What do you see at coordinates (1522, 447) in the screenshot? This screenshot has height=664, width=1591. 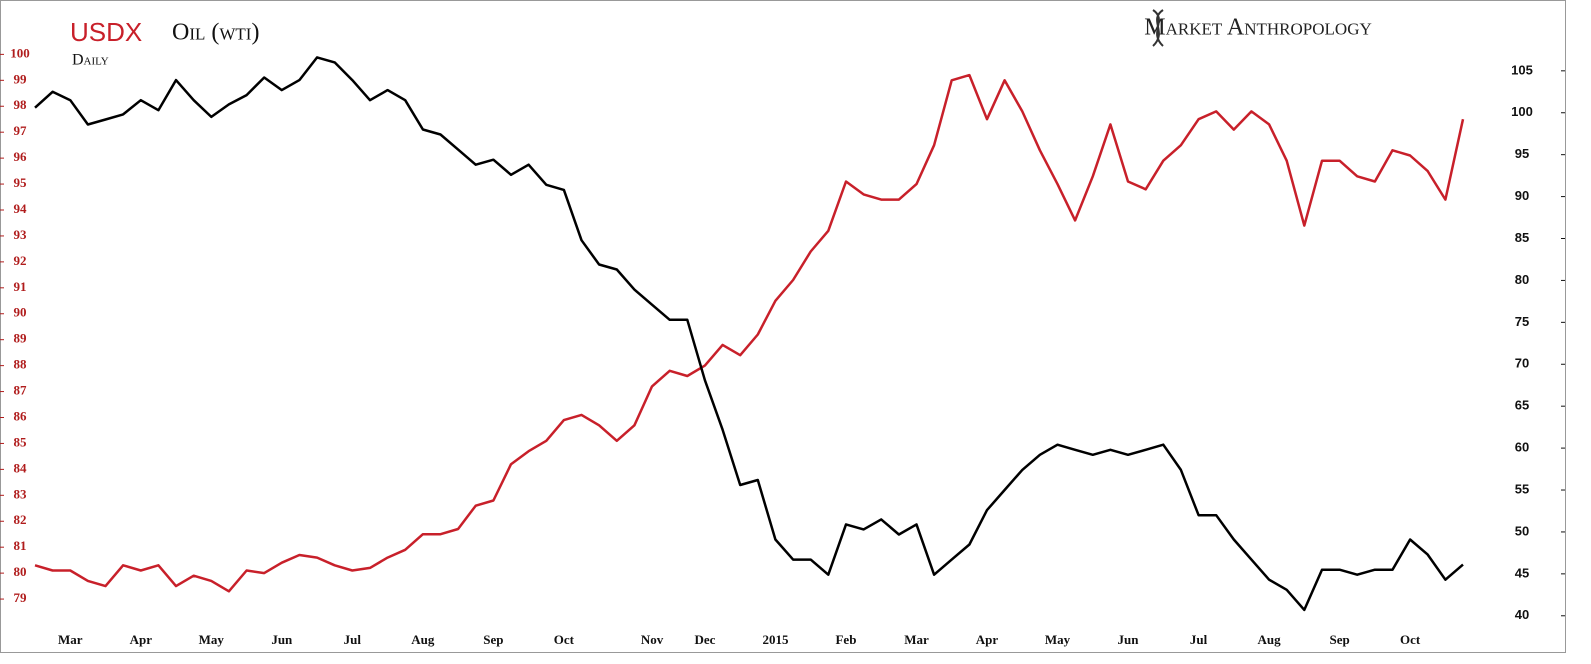 I see `y2-tick-label: 60` at bounding box center [1522, 447].